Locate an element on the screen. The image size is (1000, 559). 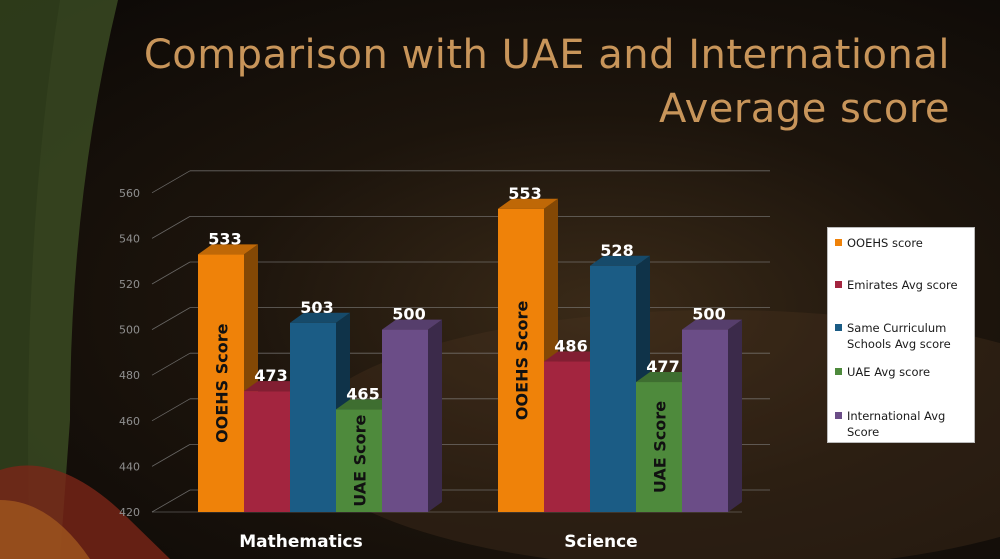
y-tick-label: 540 is located at coordinates (129, 238).